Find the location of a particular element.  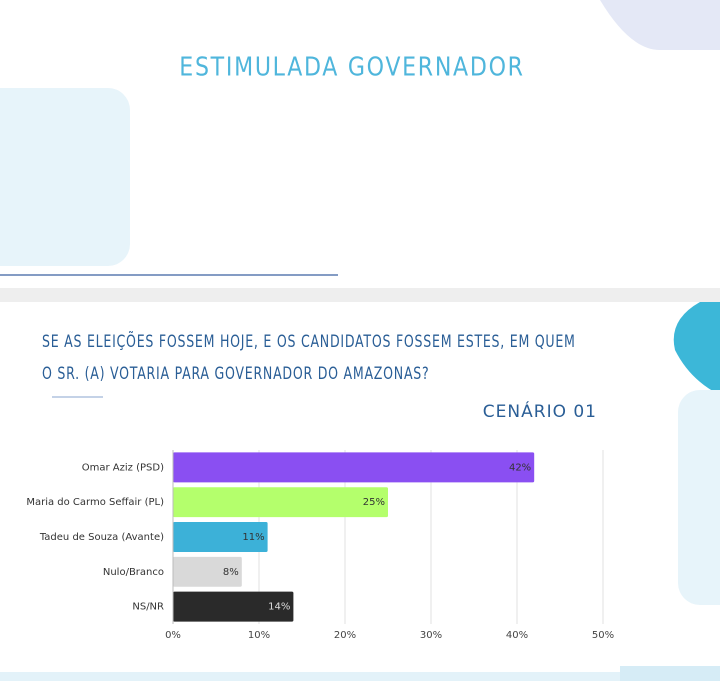

x-tick-label: 30% is located at coordinates (431, 635).